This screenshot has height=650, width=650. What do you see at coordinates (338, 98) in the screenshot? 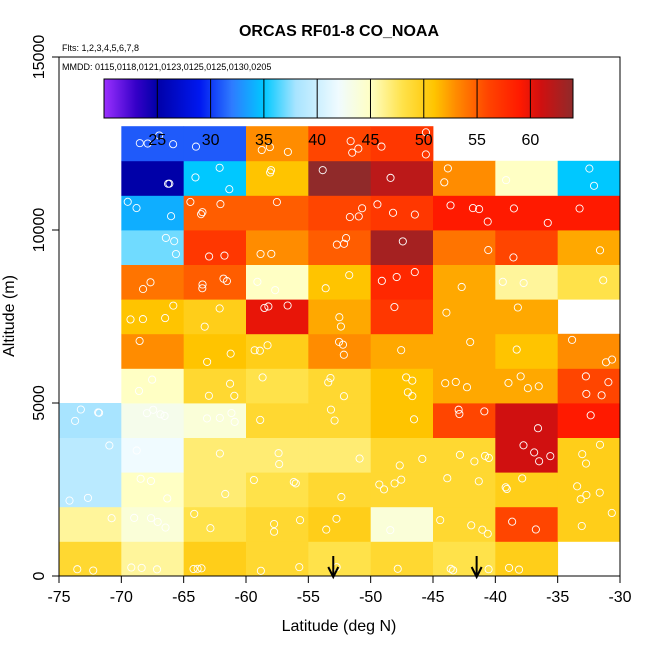
I see `colorbar-ramp` at bounding box center [338, 98].